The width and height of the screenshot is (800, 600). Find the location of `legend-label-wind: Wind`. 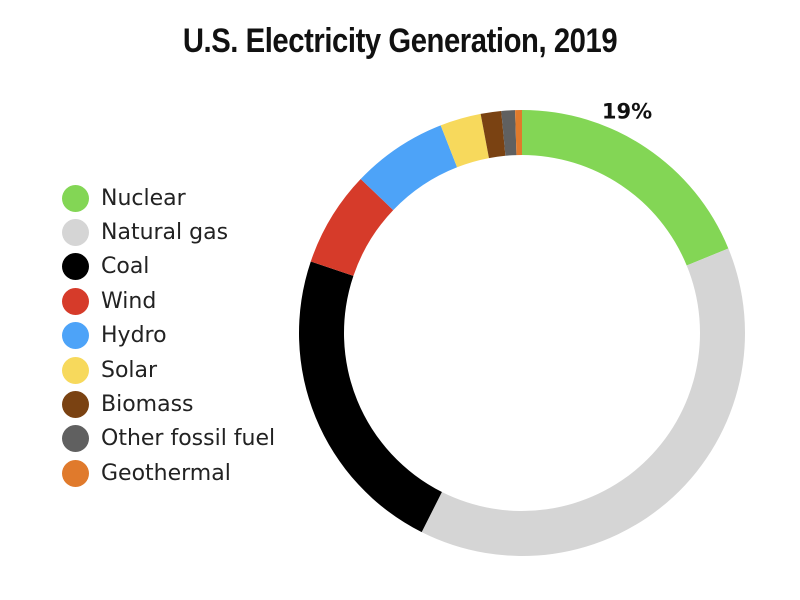

legend-label-wind: Wind is located at coordinates (129, 301).